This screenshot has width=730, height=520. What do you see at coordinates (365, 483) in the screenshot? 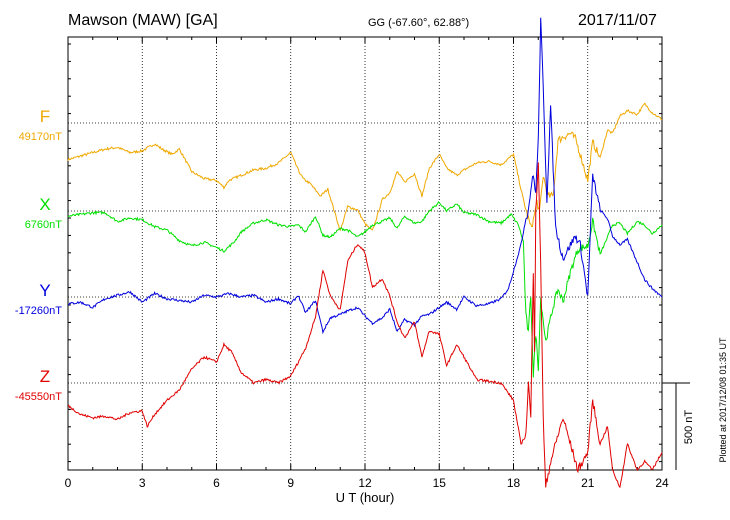
I see `x-tick-label: 12` at bounding box center [365, 483].